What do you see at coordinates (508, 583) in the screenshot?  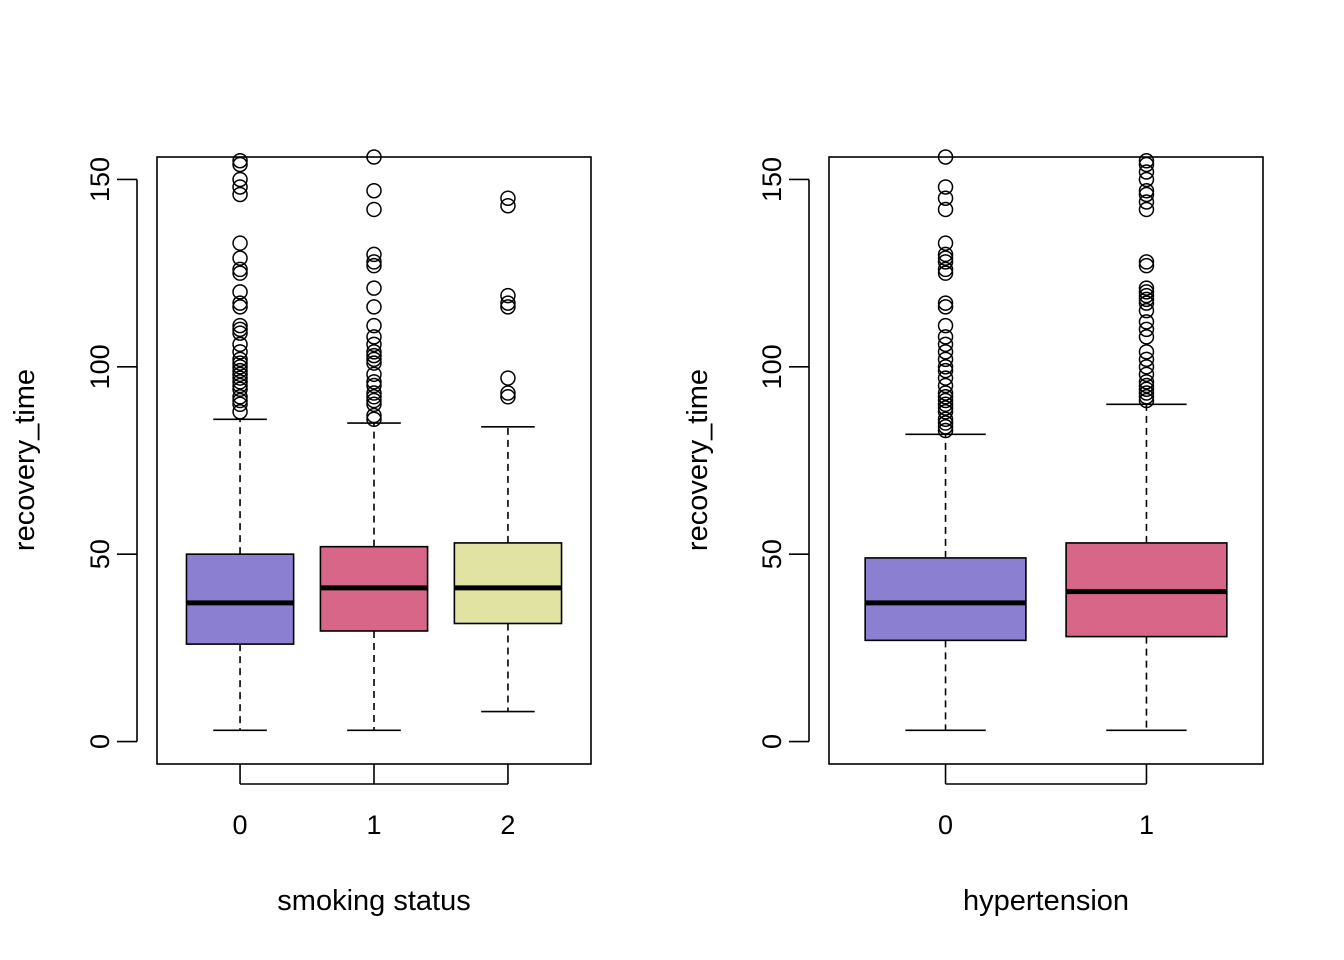 I see `iqr-box` at bounding box center [508, 583].